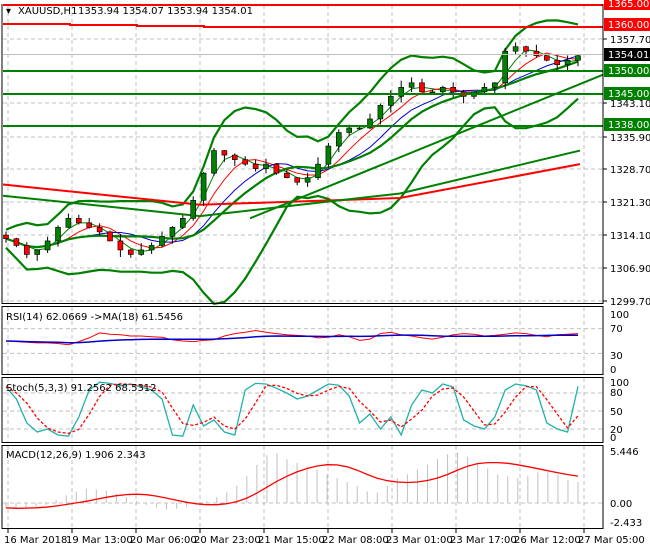 This screenshot has height=550, width=650. I want to click on rsi-label: RSI(14) 62.0669 ->MA(18) 61.5456, so click(94, 317).